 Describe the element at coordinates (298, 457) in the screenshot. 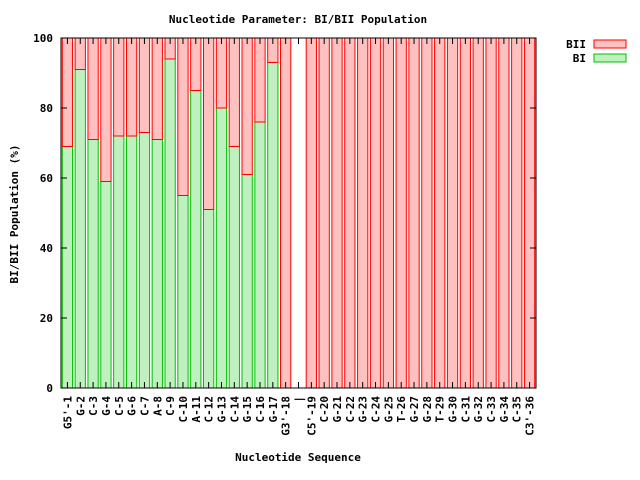

I see `x-axis-label: Nucleotide Sequence` at that location.